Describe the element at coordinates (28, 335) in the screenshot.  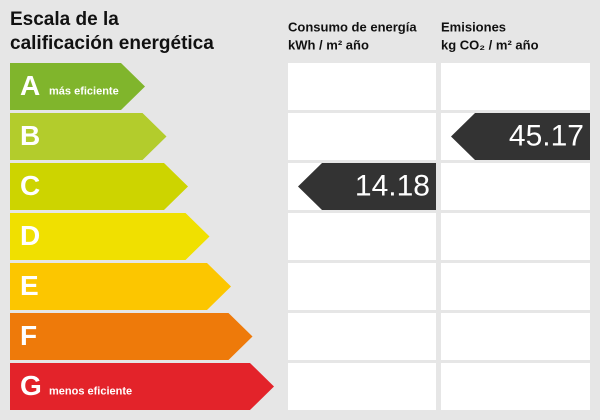
I see `rating-letter: F` at that location.